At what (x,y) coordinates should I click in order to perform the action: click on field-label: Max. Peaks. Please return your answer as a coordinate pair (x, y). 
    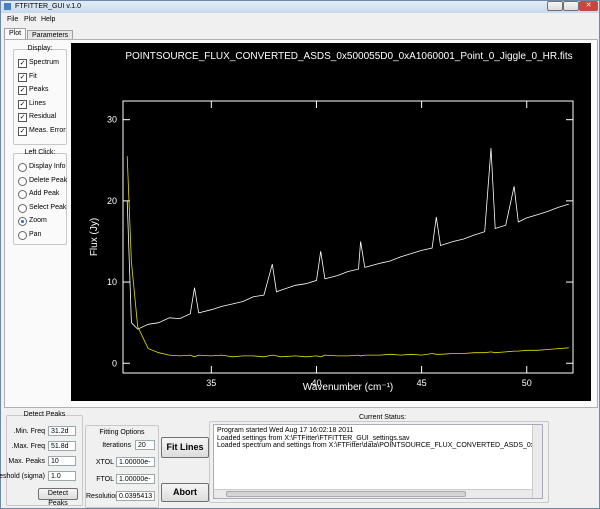
    Looking at the image, I should click on (26, 461).